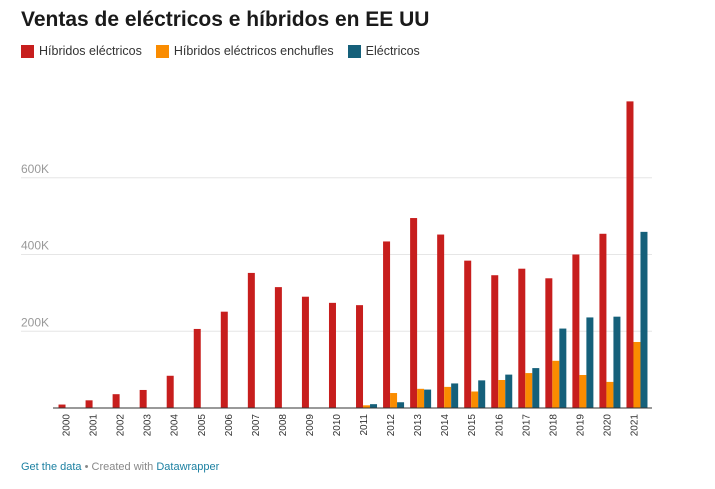  Describe the element at coordinates (143, 398) in the screenshot. I see `bar-0-2003` at that location.